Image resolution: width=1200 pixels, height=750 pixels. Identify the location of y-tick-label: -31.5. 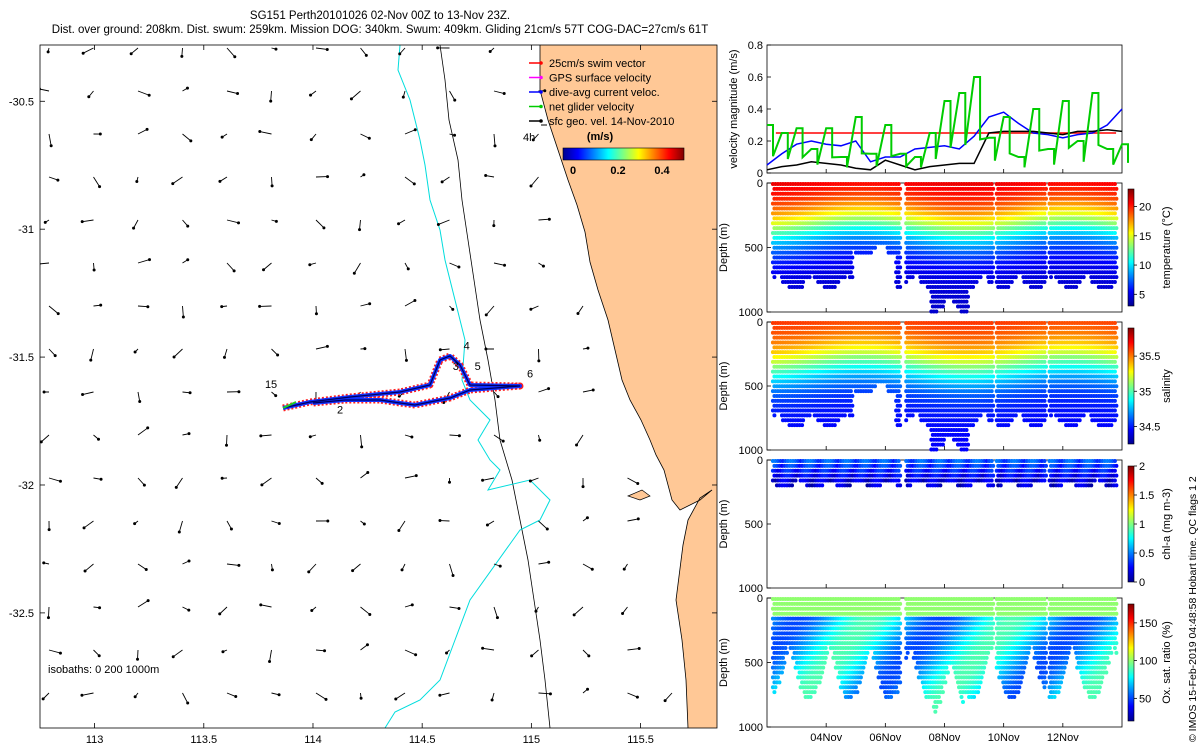
(21, 358).